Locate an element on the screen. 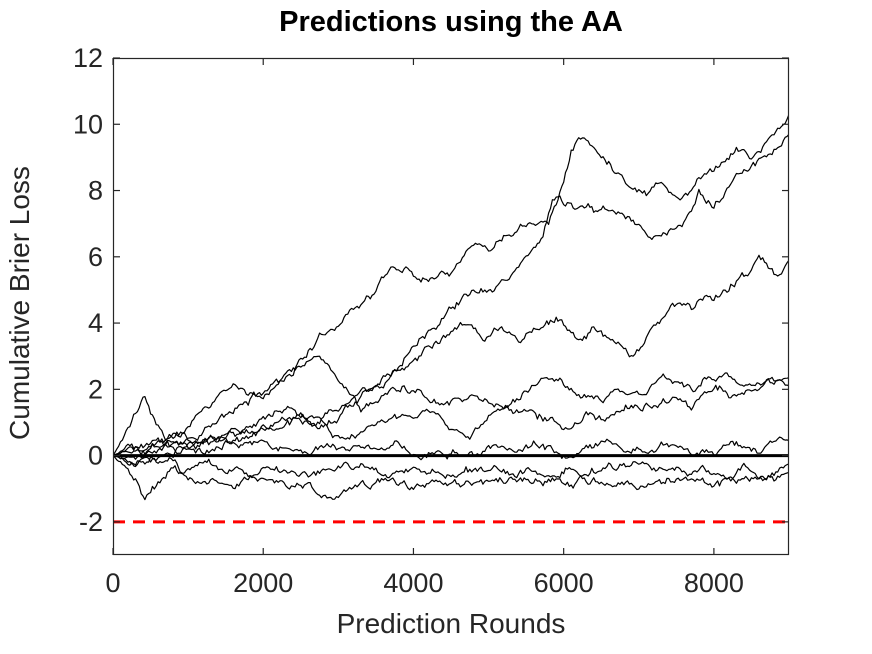  x-tick-label: 0 is located at coordinates (112, 583).